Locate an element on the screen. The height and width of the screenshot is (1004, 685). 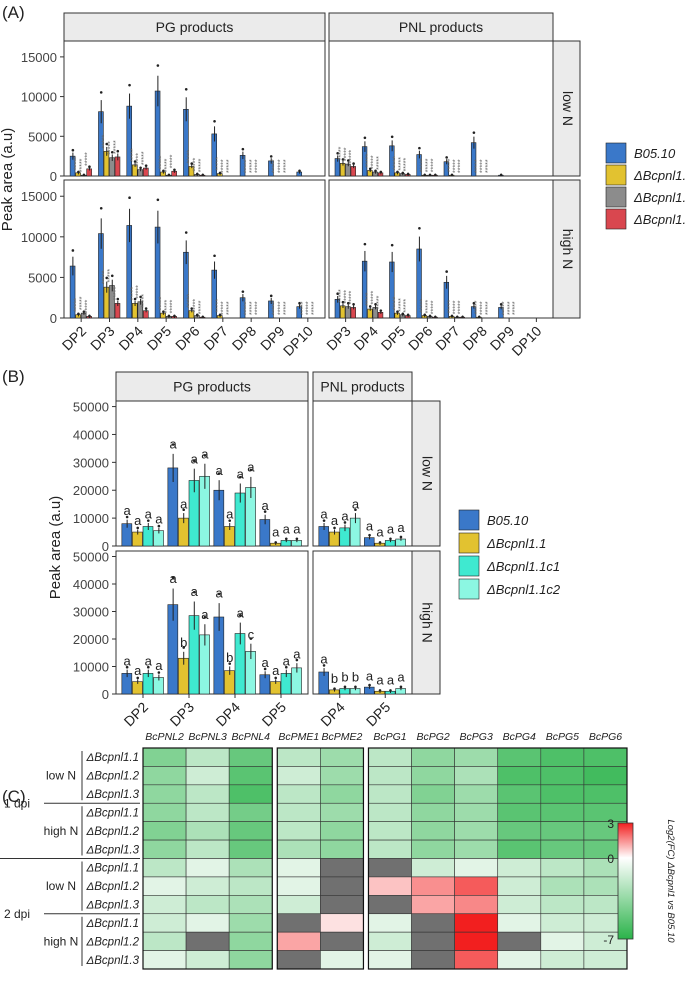
facet-strip-label: PNL products is located at coordinates (362, 387).